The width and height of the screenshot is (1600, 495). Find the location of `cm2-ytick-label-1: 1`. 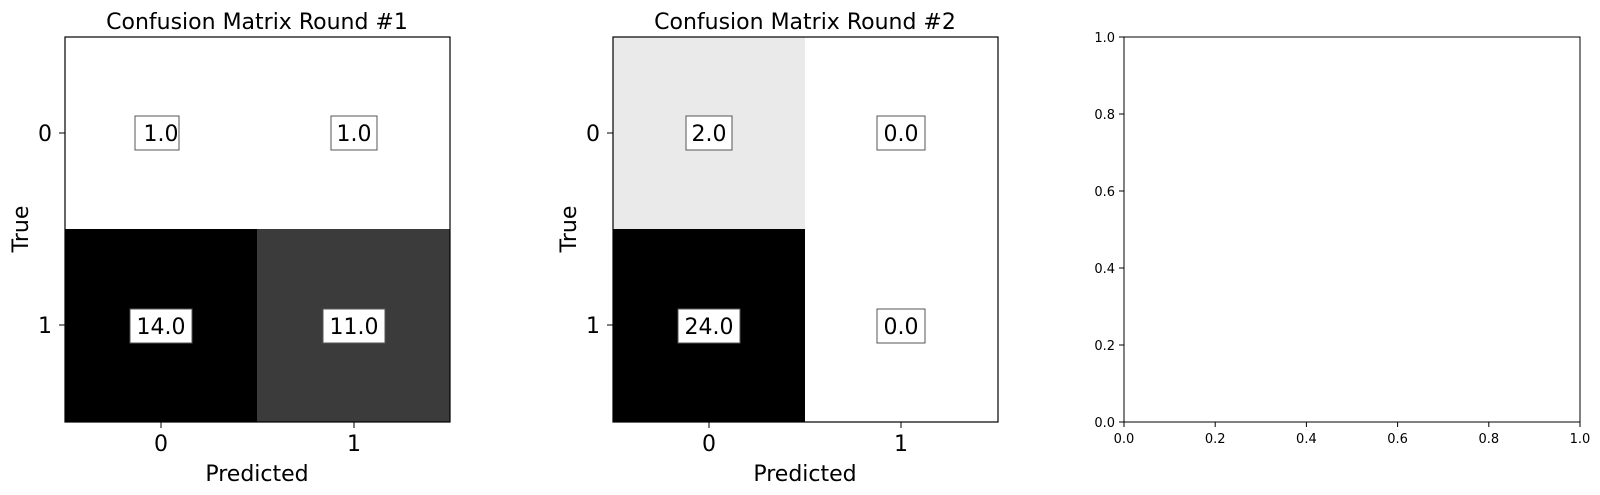

cm2-ytick-label-1: 1 is located at coordinates (593, 326).